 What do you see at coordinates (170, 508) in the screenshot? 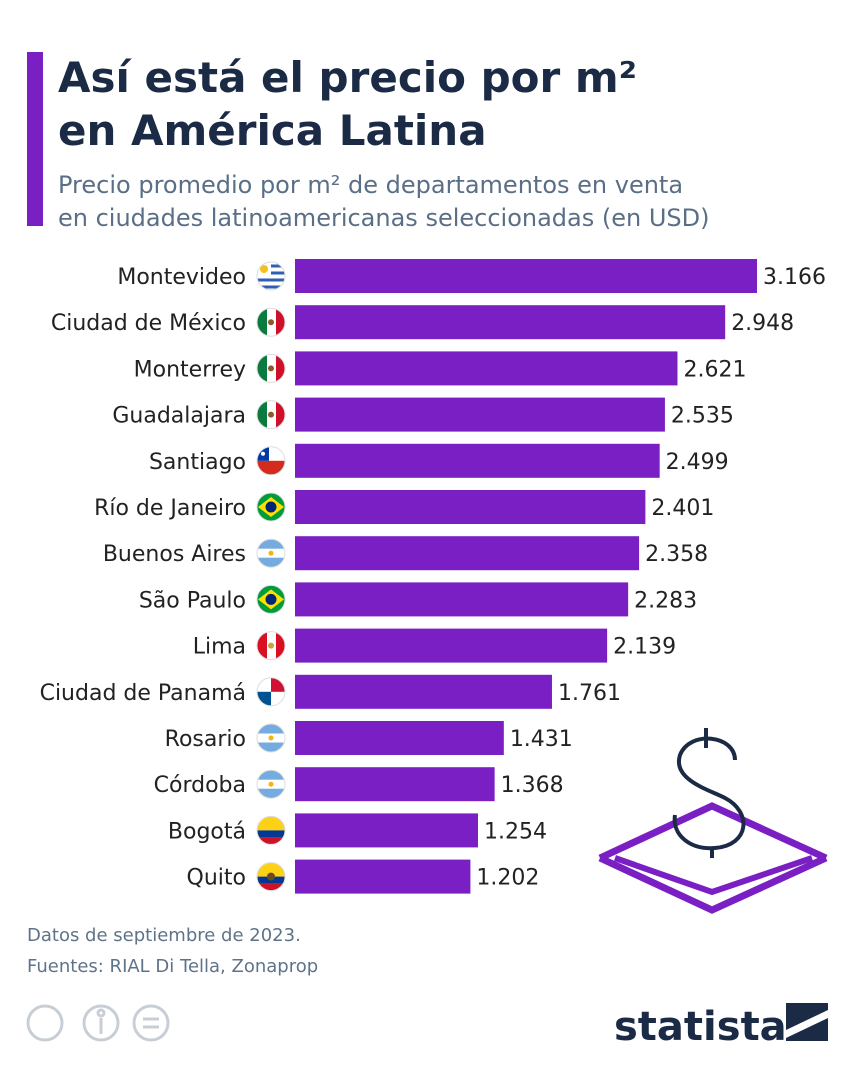
I see `category-label: Río de Janeiro` at bounding box center [170, 508].